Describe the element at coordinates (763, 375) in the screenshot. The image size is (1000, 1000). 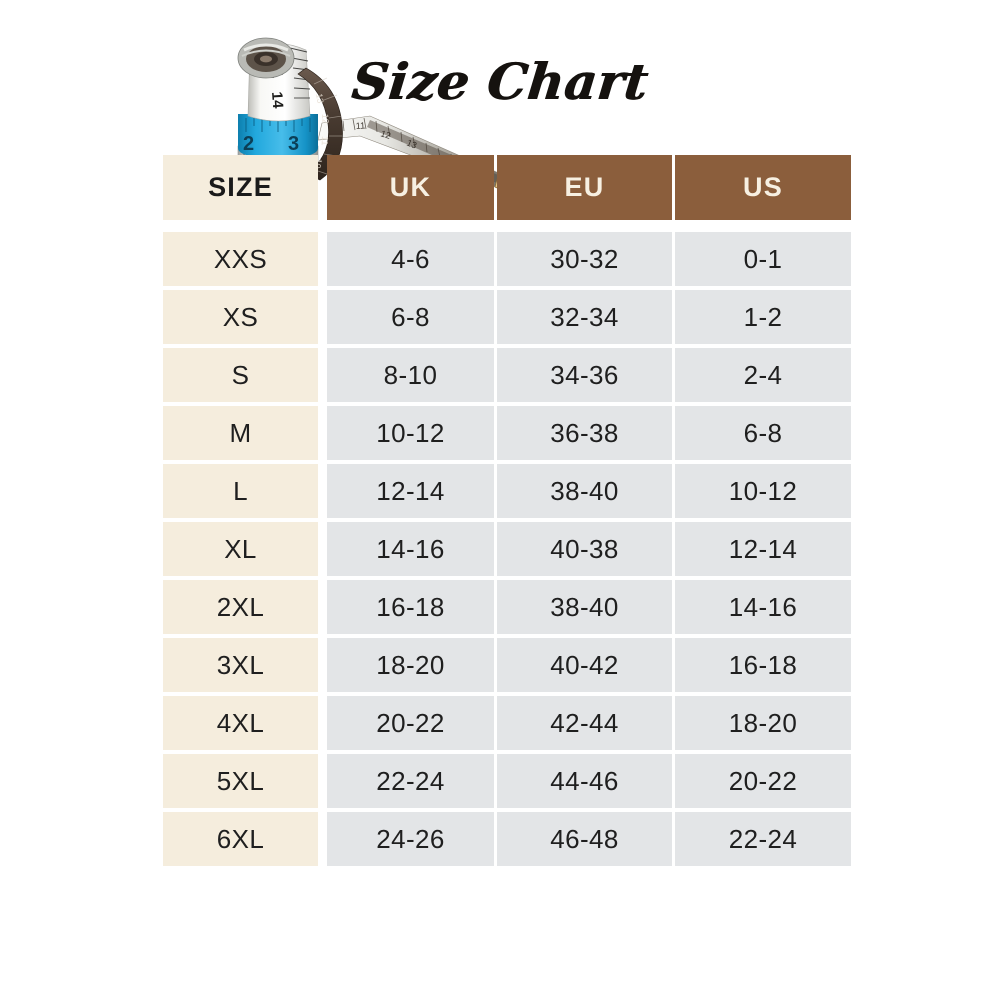
I see `cell-us: 2-4` at that location.